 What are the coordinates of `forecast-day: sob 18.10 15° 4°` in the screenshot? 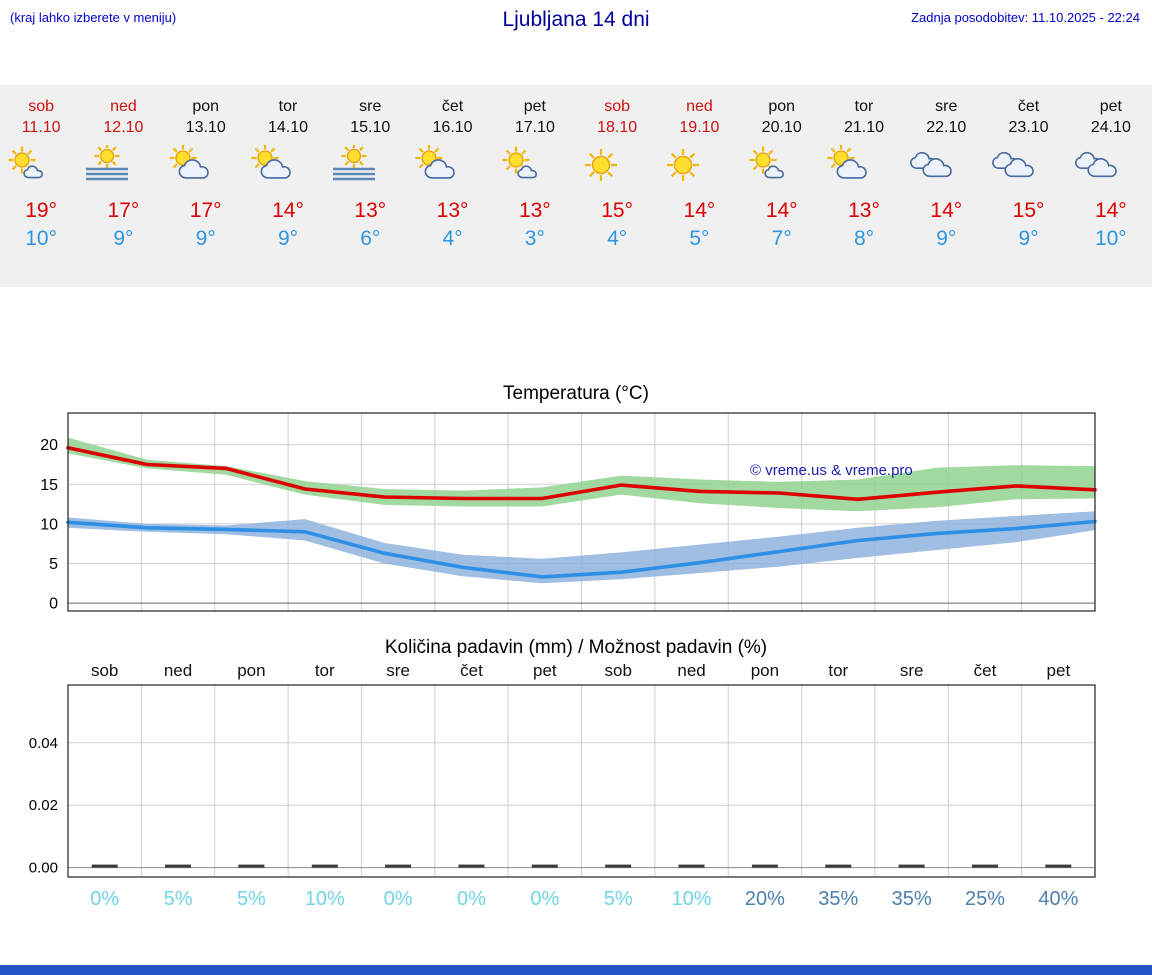 It's located at (617, 175).